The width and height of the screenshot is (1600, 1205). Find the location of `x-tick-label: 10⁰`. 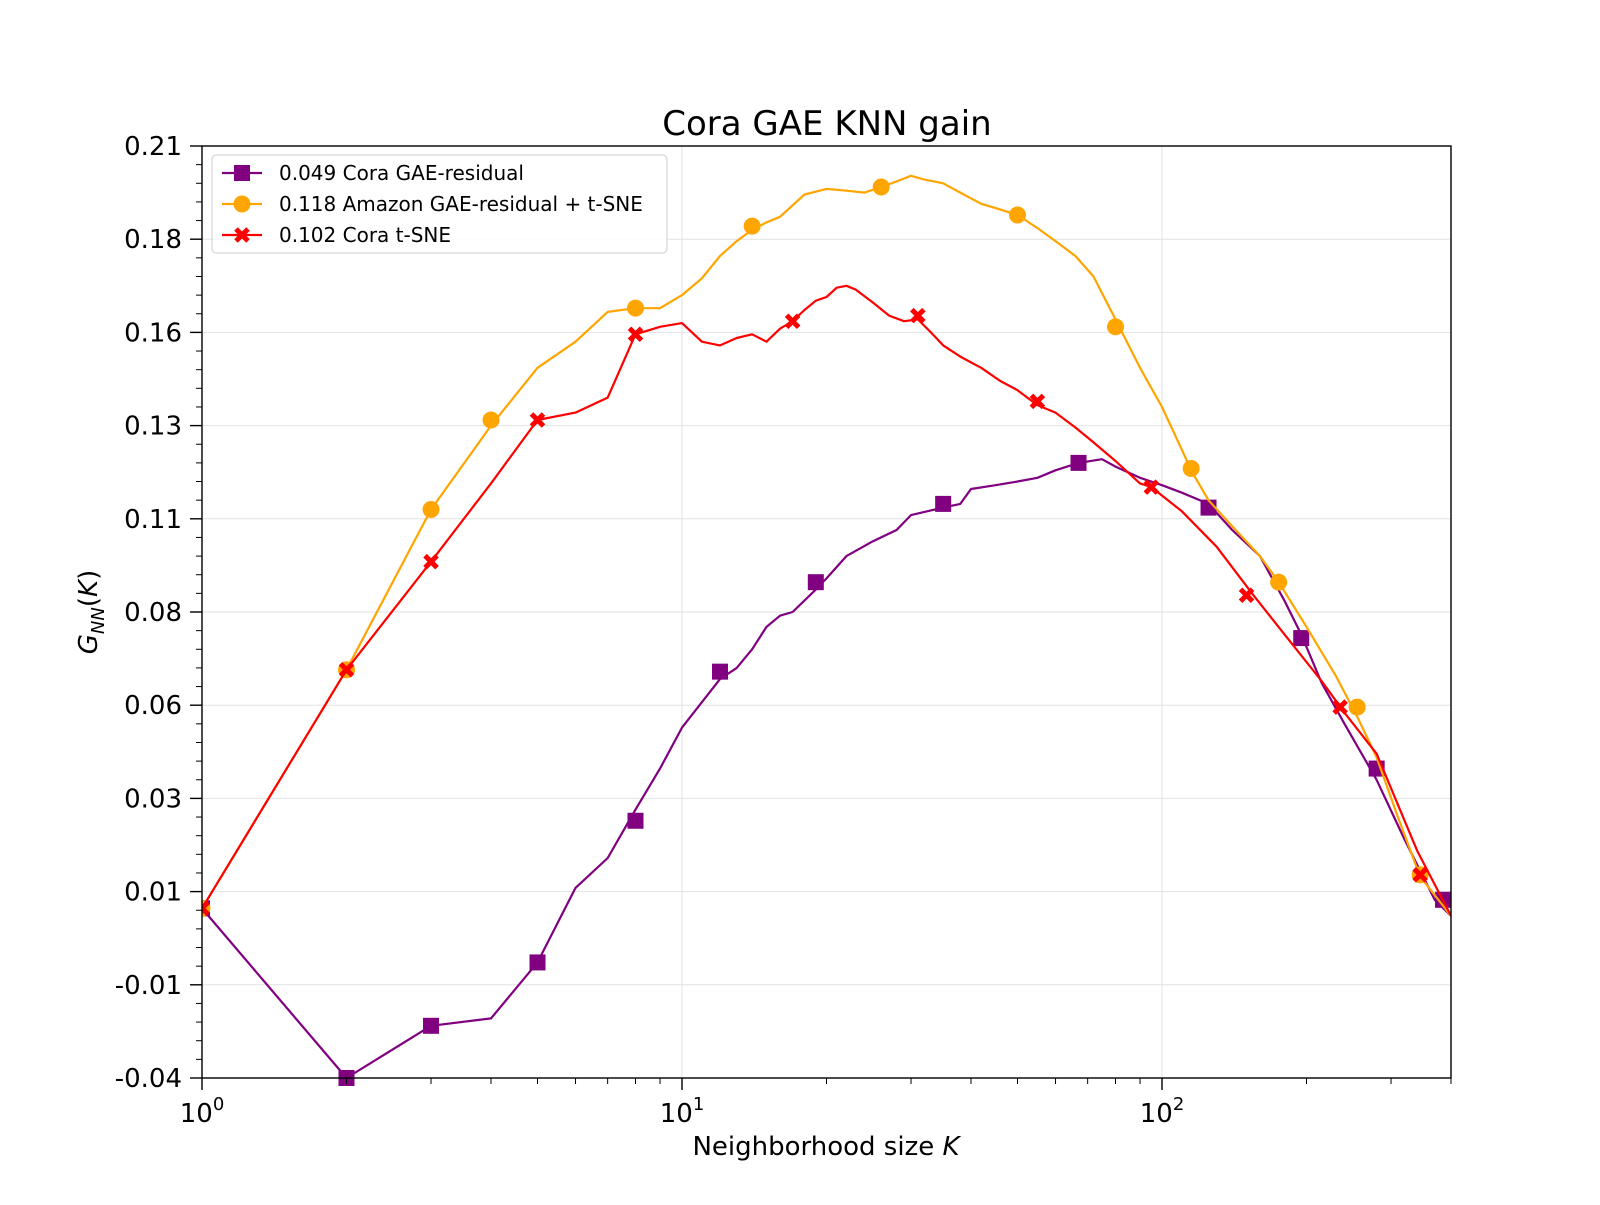

x-tick-label: 10⁰ is located at coordinates (202, 1111).